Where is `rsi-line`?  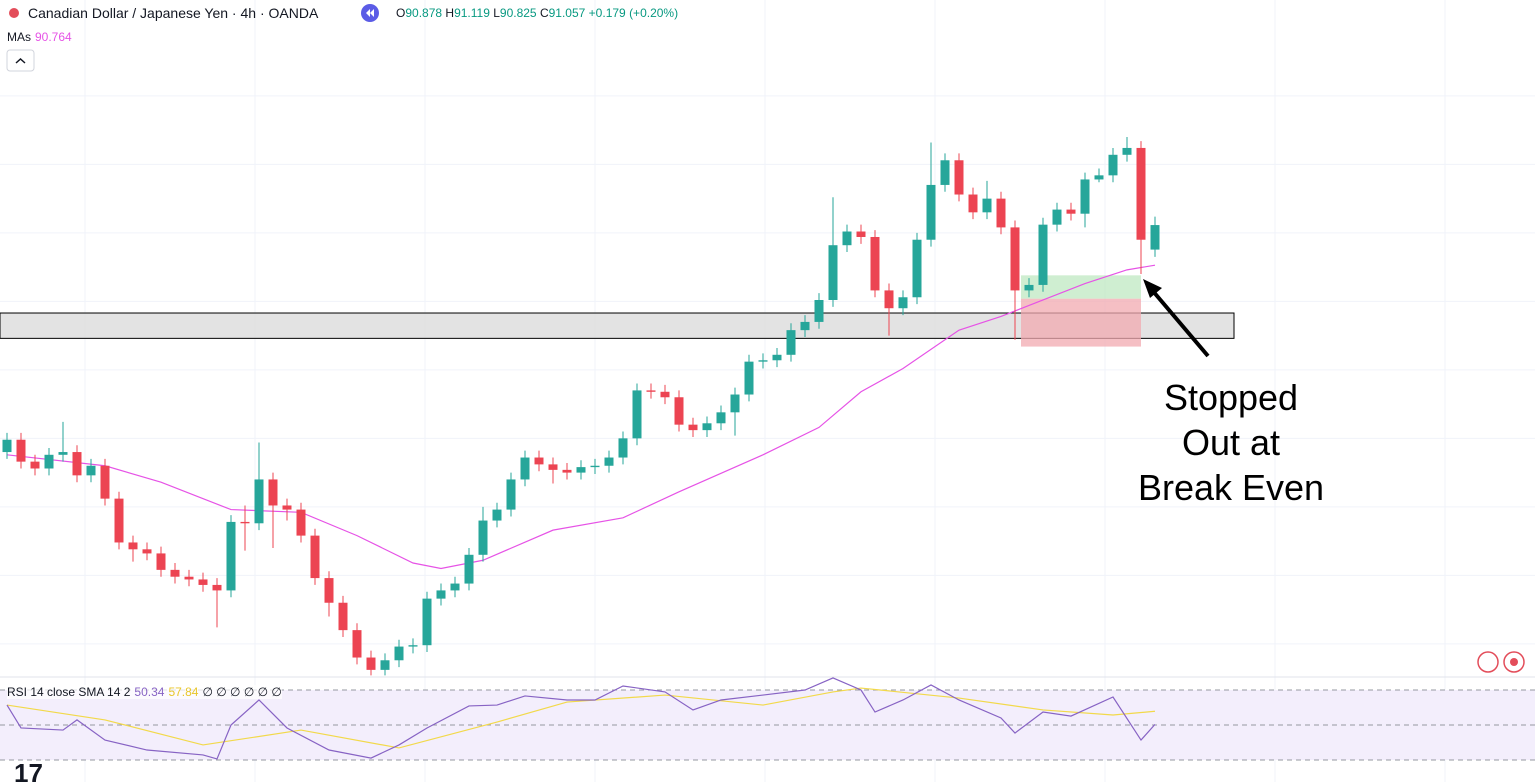 rsi-line is located at coordinates (581, 718).